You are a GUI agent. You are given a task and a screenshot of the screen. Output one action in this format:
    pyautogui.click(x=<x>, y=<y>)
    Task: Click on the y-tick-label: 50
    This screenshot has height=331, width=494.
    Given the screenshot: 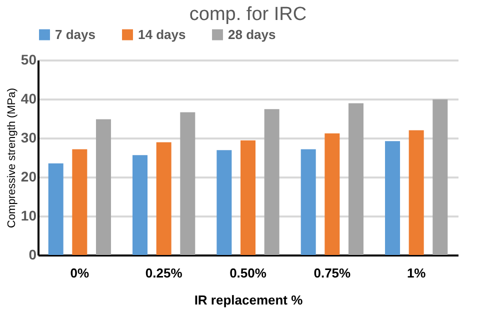 What is the action you would take?
    pyautogui.click(x=28, y=60)
    